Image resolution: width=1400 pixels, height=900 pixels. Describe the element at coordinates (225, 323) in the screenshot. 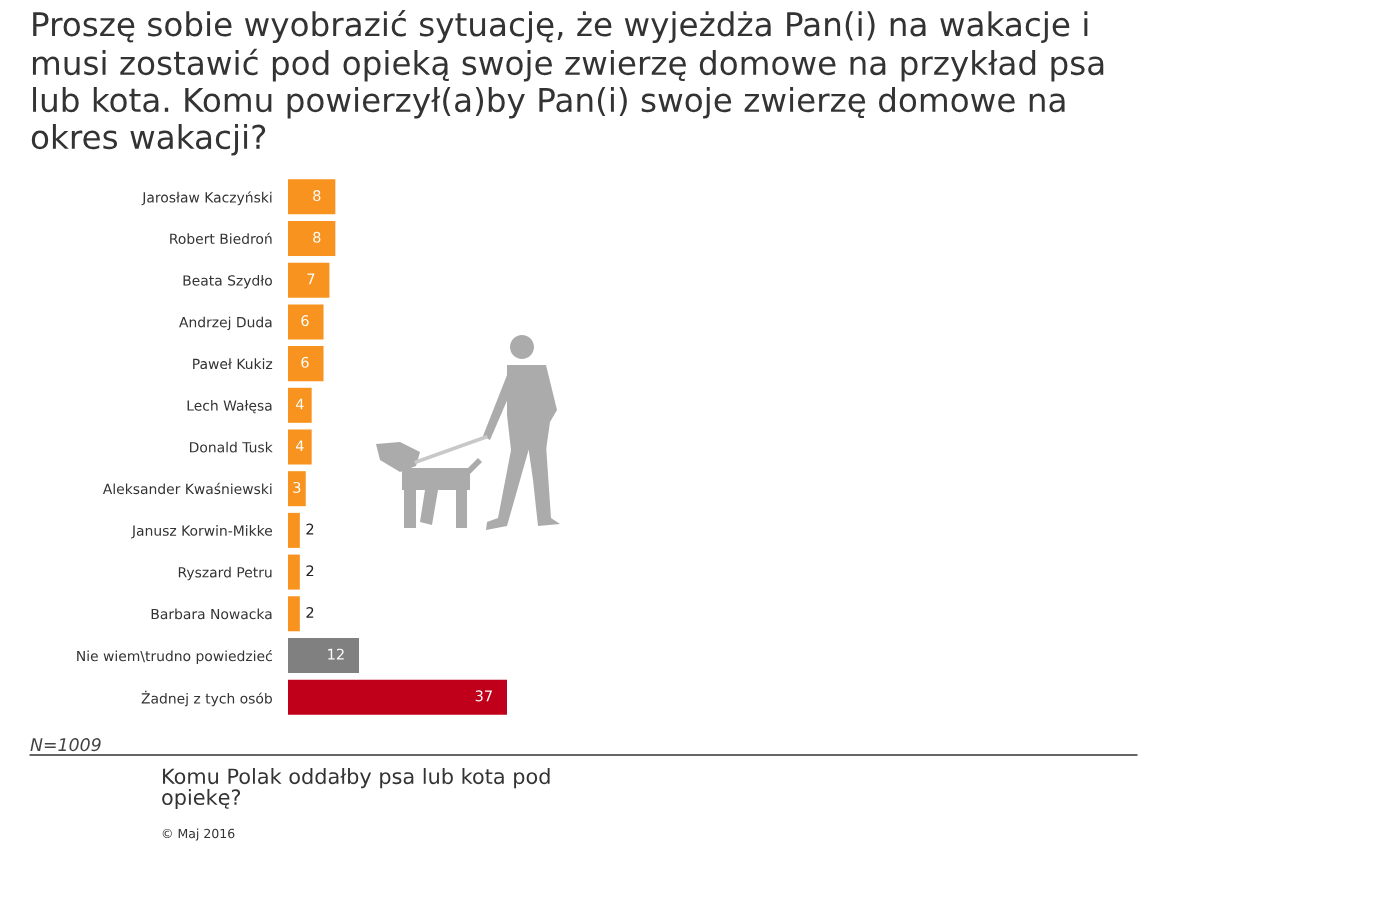

I see `y-tick-label: Andrzej Duda` at that location.